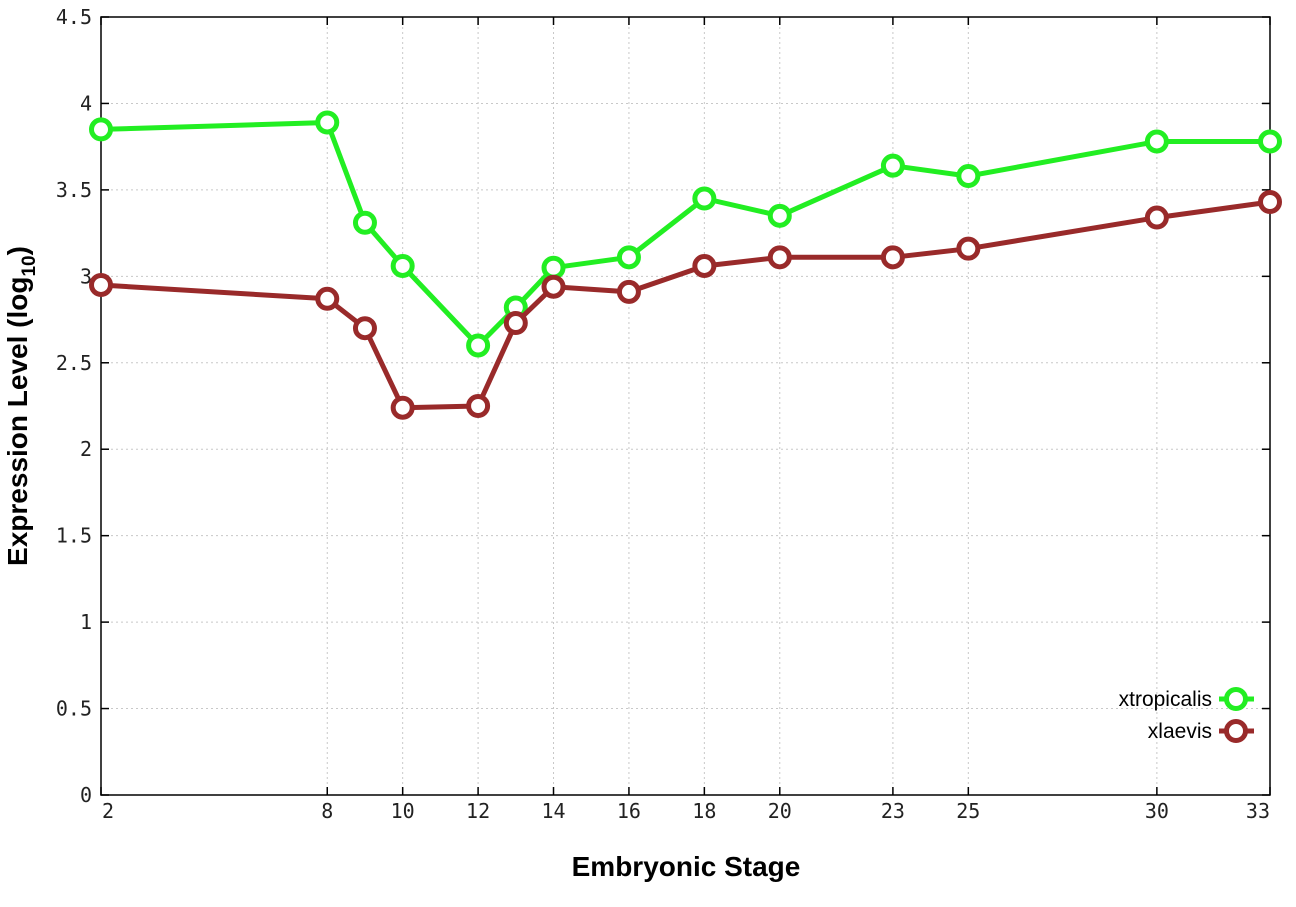  What do you see at coordinates (17, 421) in the screenshot?
I see `y-axis-title-main: Expression Level (log` at bounding box center [17, 421].